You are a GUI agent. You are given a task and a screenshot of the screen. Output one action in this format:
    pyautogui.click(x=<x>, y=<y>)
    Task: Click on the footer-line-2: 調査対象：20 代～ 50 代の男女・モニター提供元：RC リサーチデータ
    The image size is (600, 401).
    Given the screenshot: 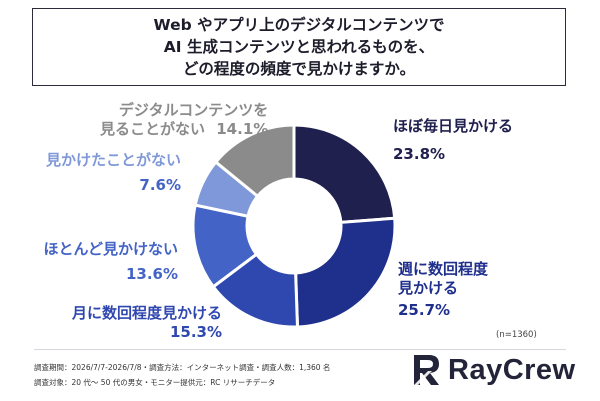 What is the action you would take?
    pyautogui.click(x=155, y=382)
    